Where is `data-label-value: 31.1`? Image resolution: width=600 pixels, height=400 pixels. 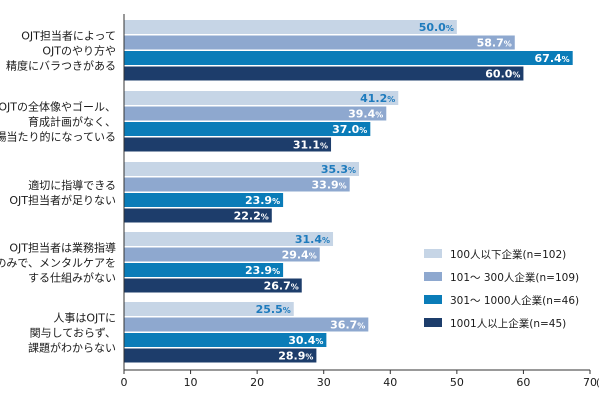
data-label-value: 31.1 is located at coordinates (306, 145).